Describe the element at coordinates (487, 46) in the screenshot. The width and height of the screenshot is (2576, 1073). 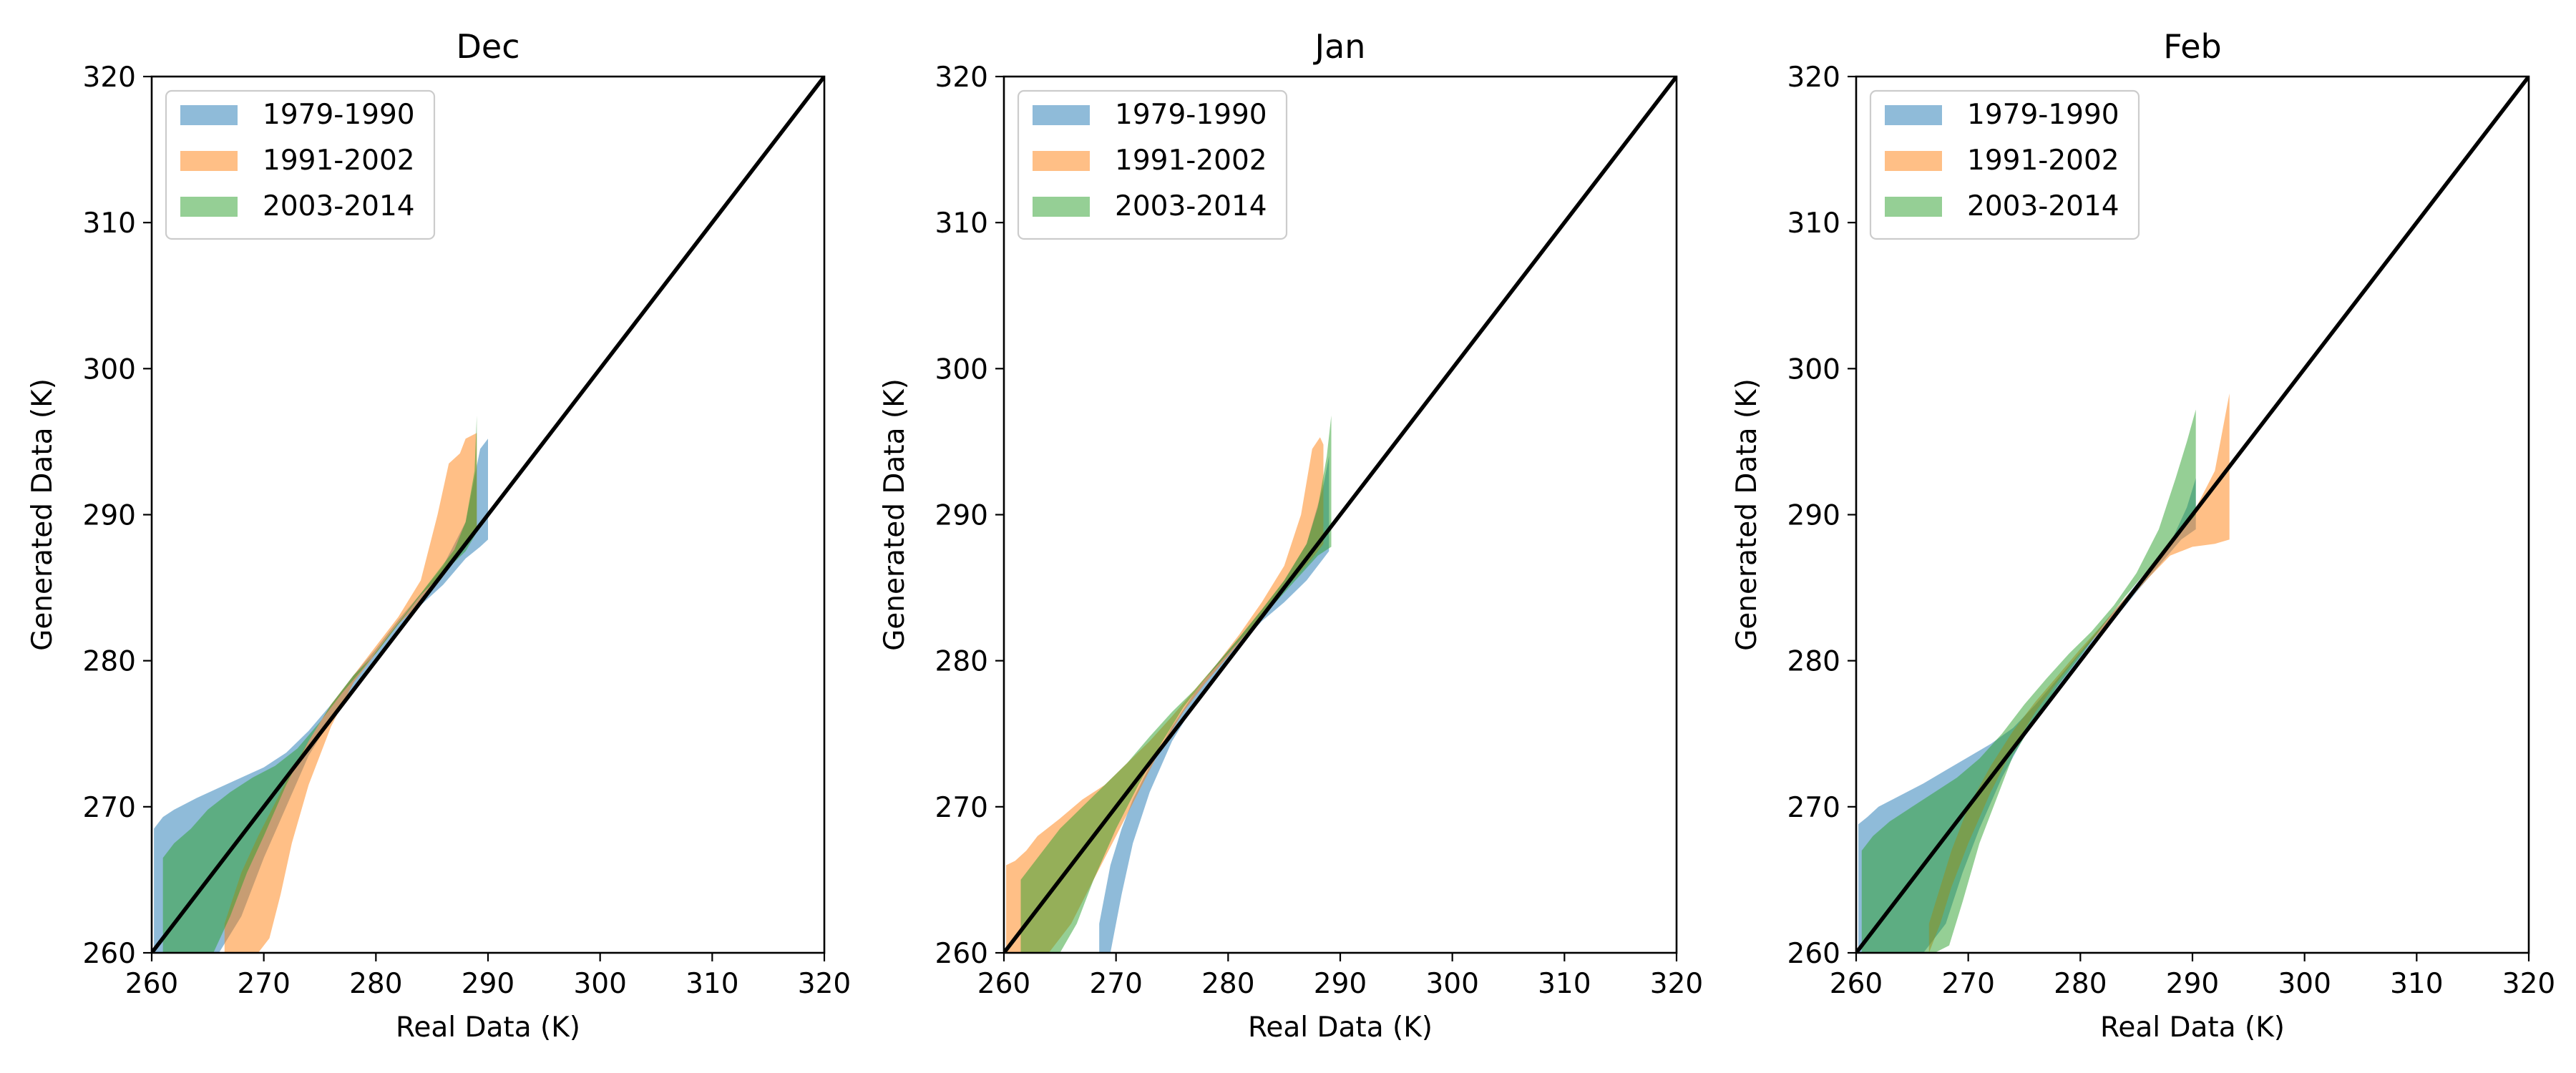
I see `panel-title: Dec` at that location.